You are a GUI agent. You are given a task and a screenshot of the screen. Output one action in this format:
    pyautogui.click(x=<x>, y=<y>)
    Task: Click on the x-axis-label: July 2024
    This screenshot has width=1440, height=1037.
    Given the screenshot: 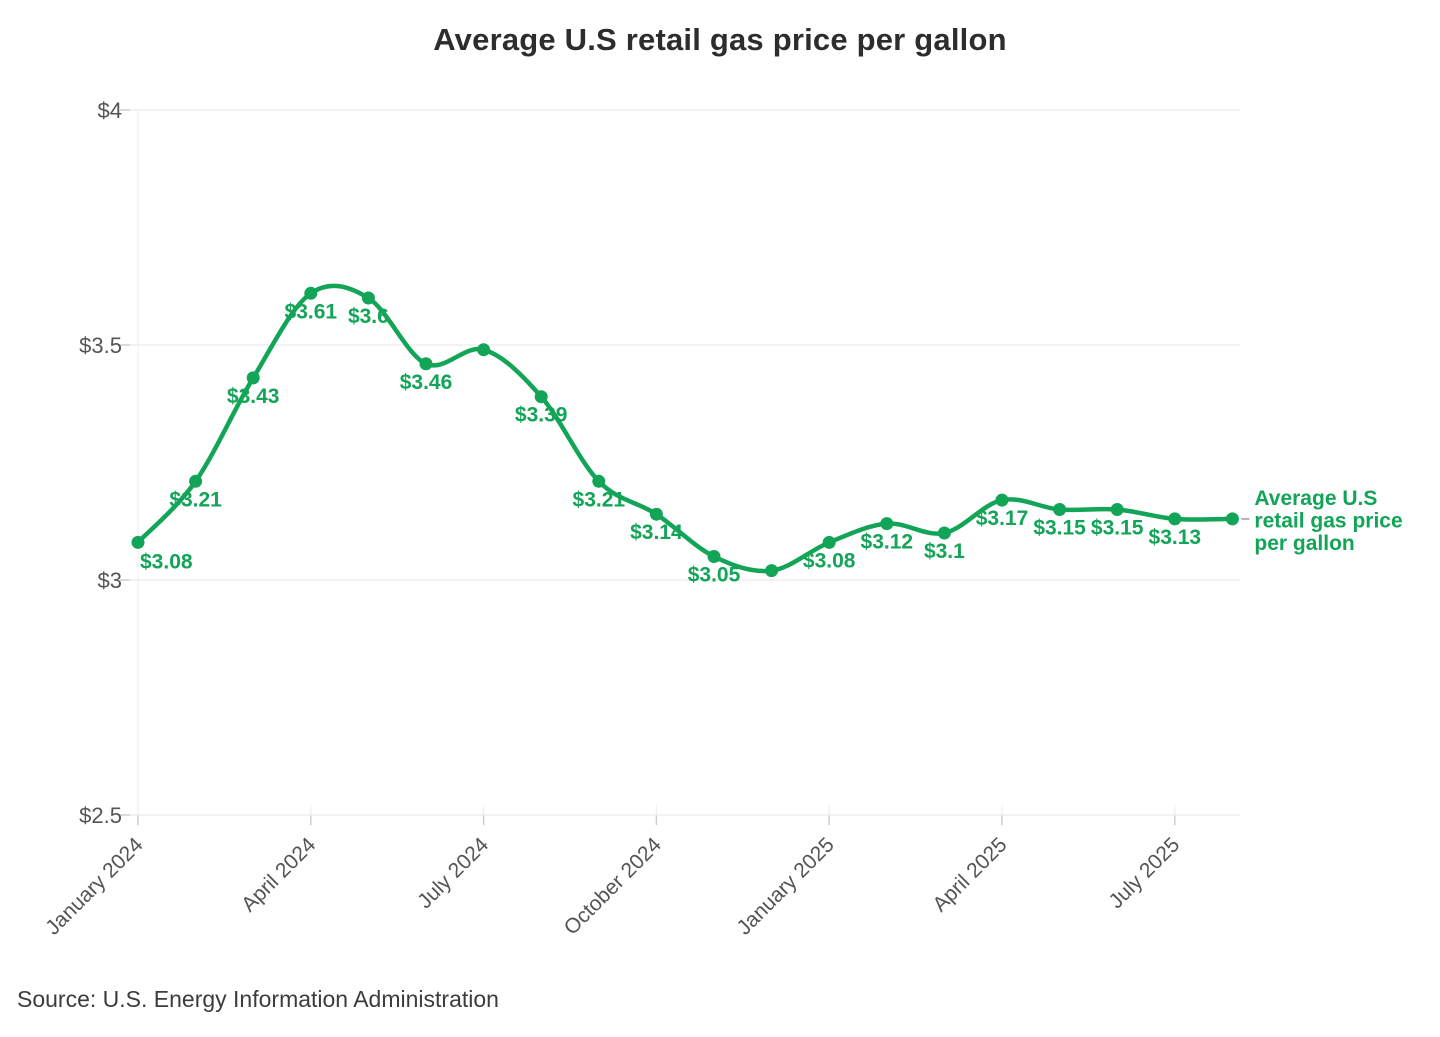 What is the action you would take?
    pyautogui.click(x=453, y=873)
    